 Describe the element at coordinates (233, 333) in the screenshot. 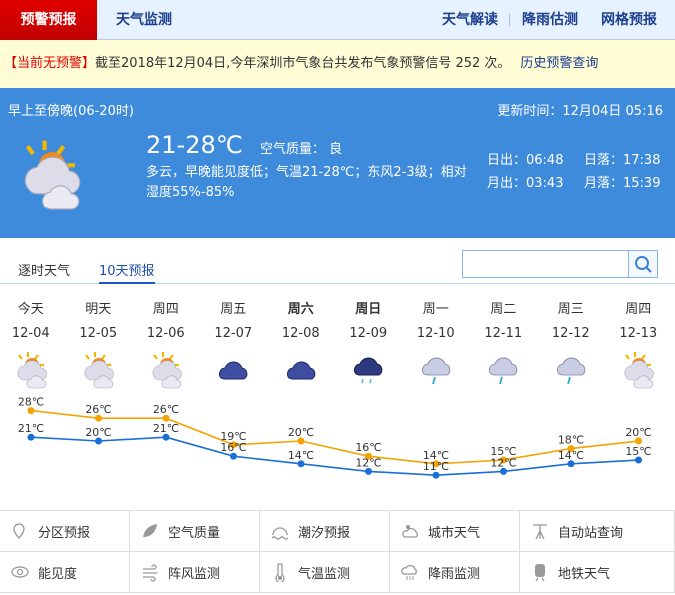

I see `forecast-date: 12-07` at that location.